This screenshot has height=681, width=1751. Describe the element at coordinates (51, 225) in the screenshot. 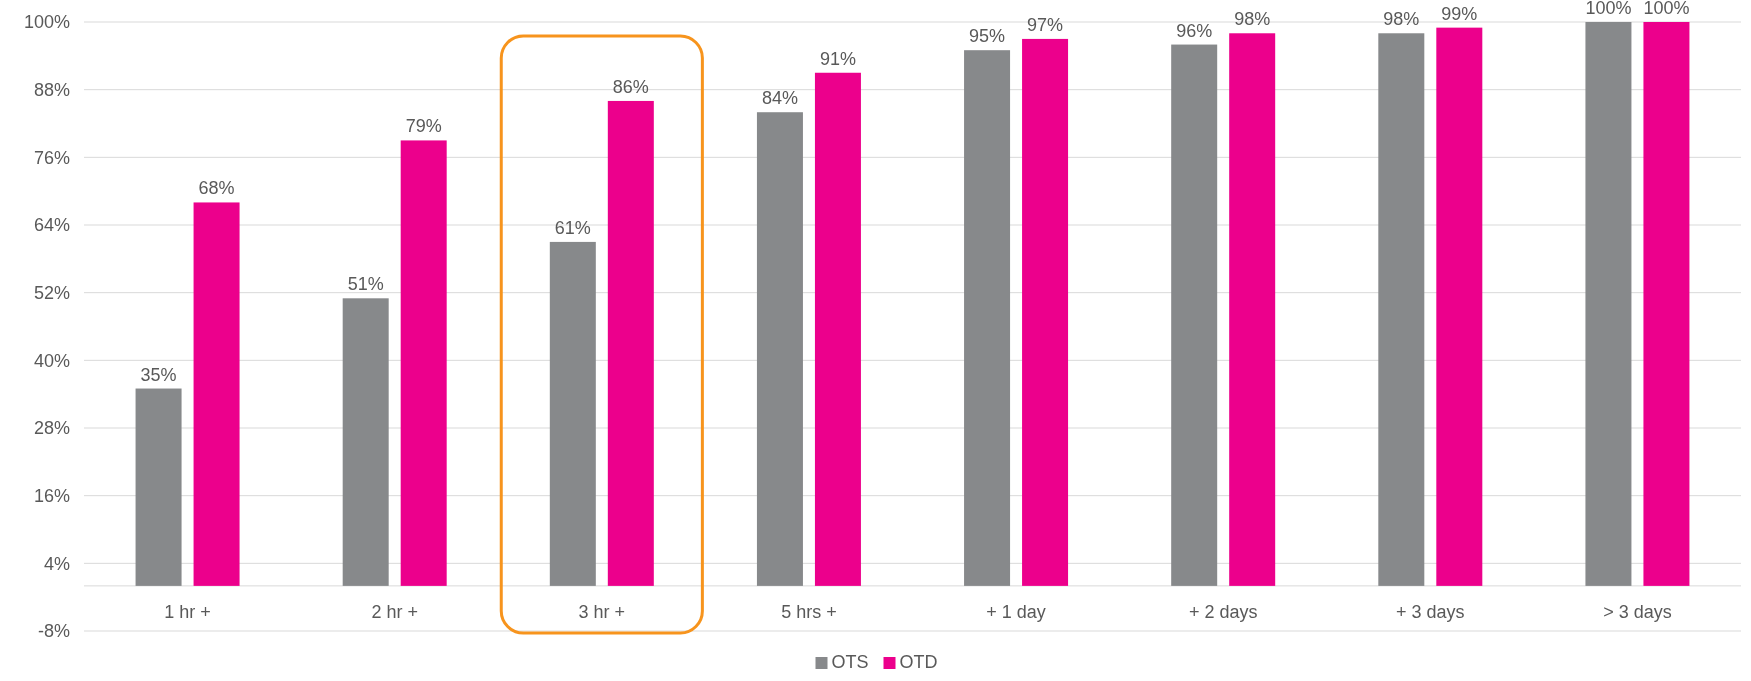

I see `y-tick-label: 64%` at that location.